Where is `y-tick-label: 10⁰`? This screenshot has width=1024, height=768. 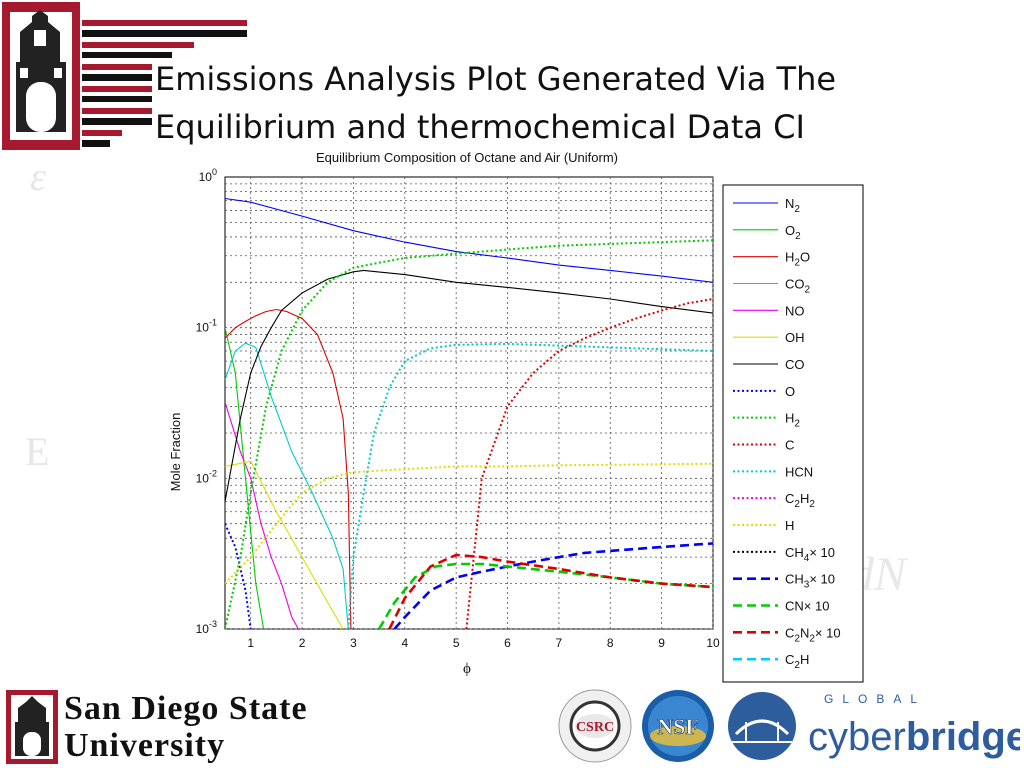 y-tick-label: 10⁰ is located at coordinates (208, 175).